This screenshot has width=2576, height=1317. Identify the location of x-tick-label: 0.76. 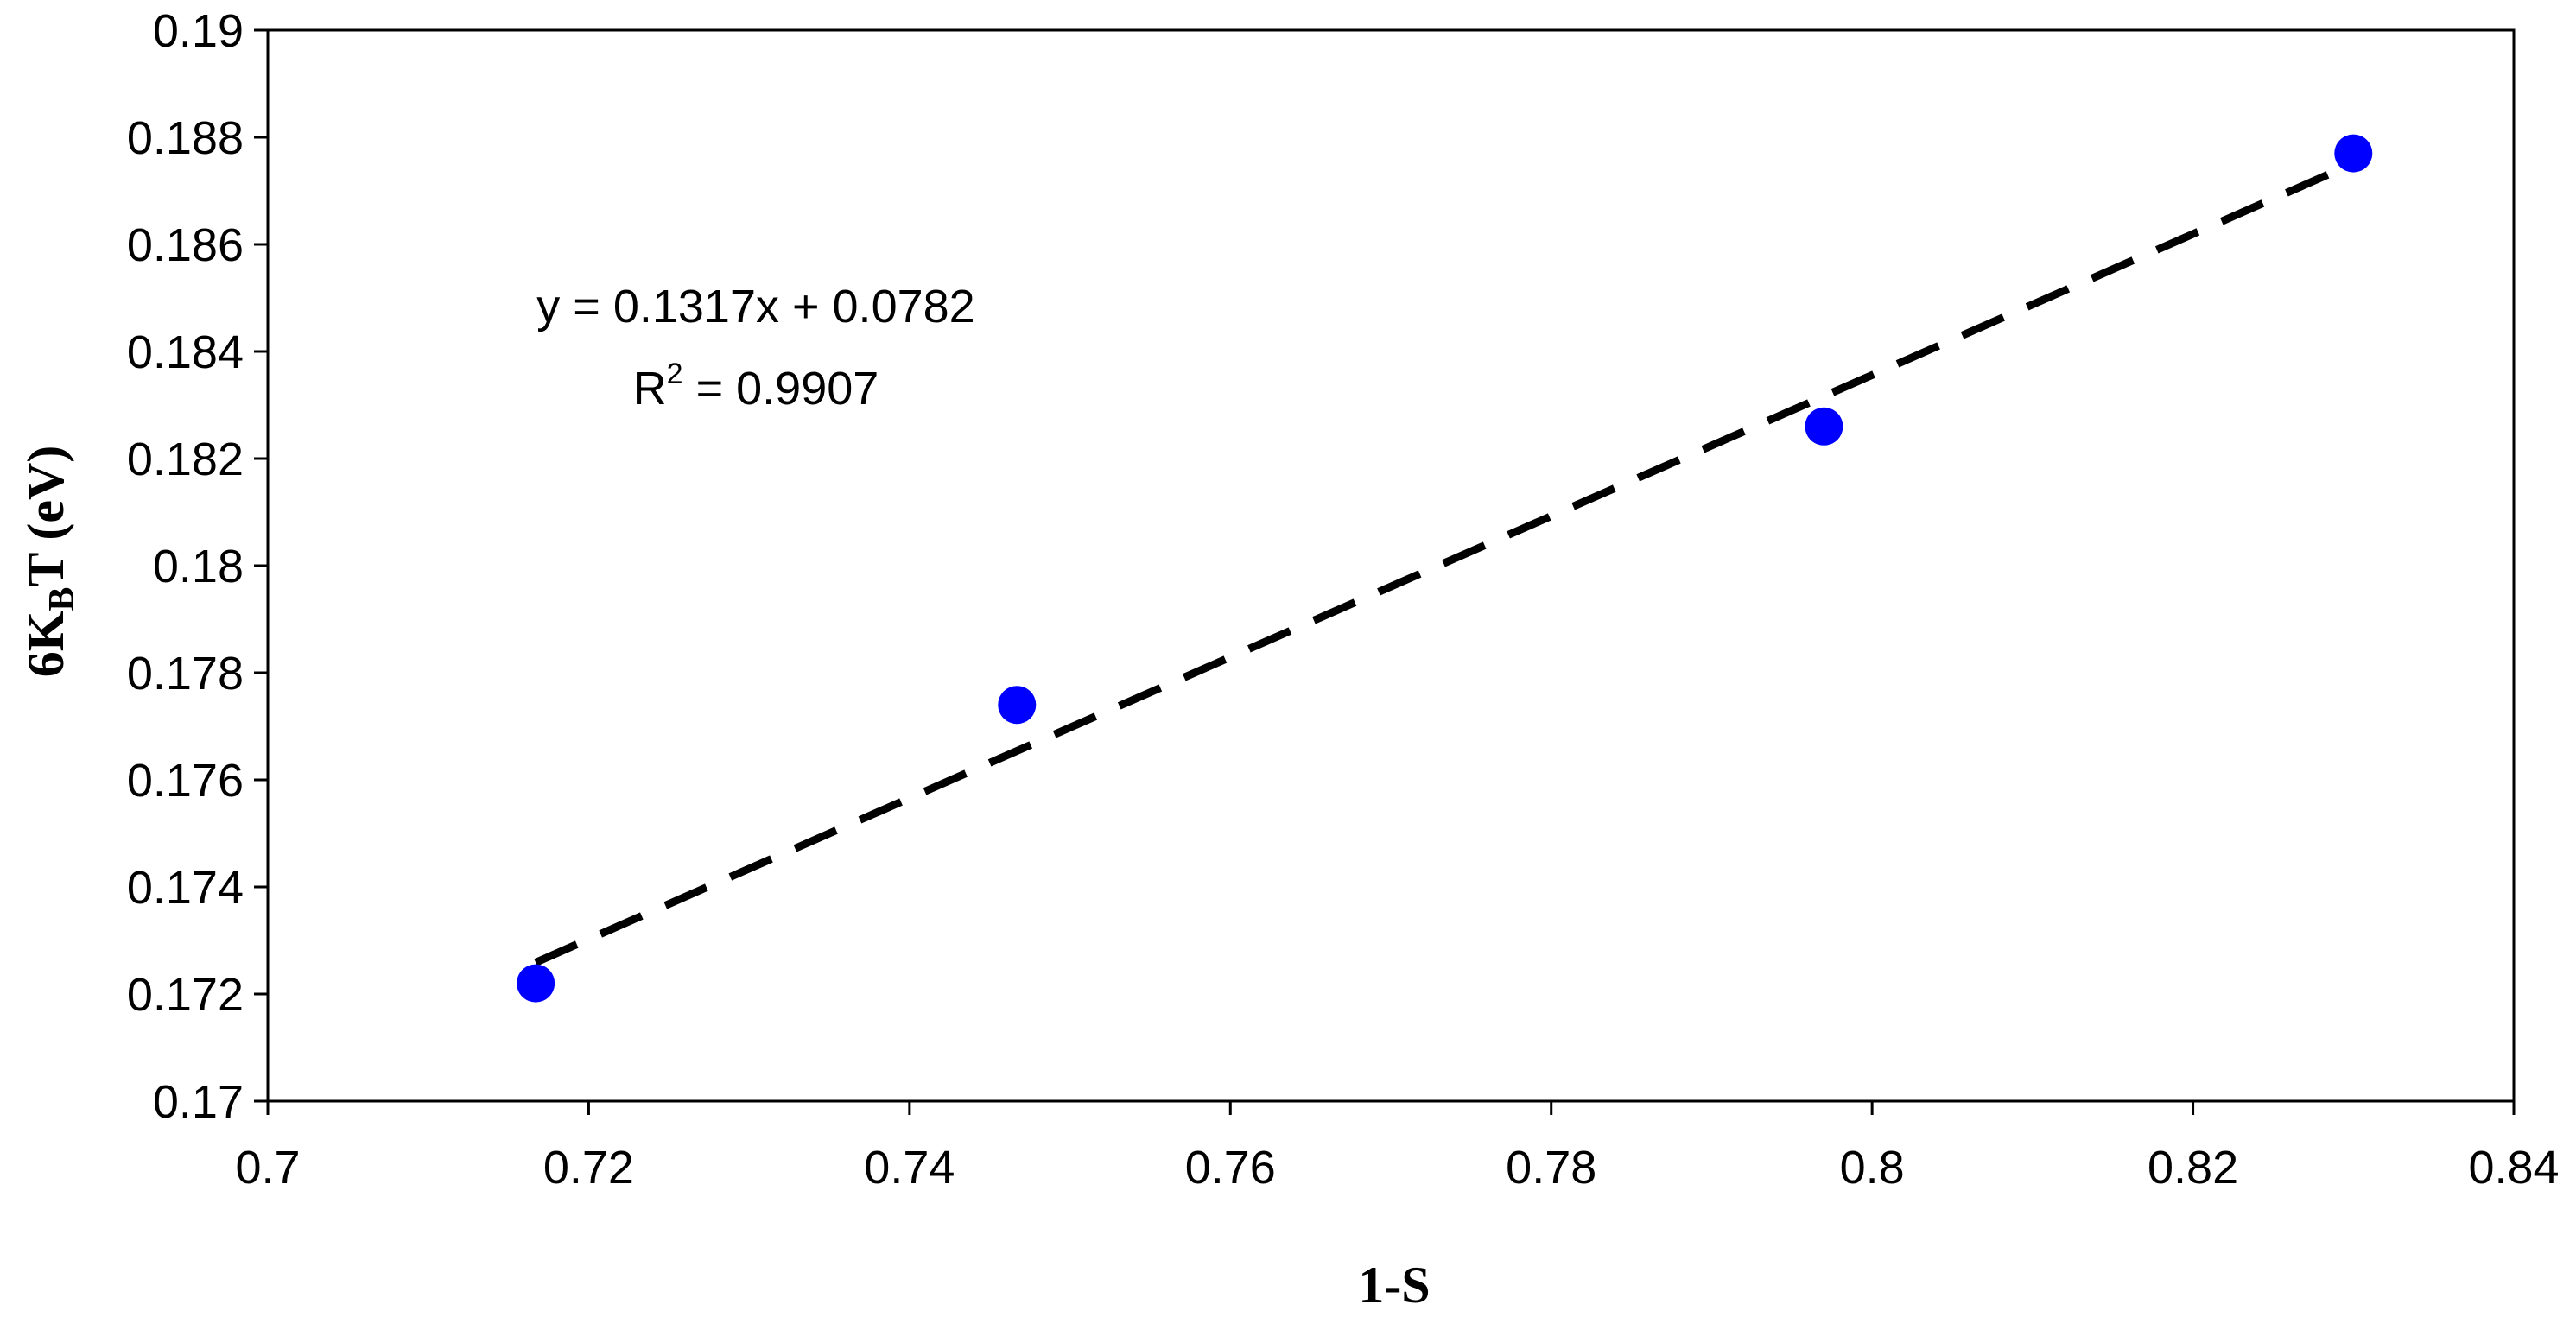
(1230, 1168).